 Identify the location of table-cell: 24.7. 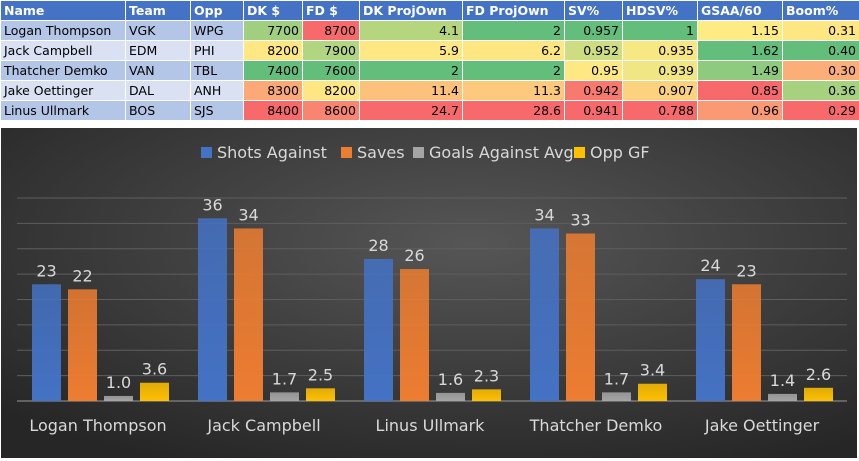
(411, 110).